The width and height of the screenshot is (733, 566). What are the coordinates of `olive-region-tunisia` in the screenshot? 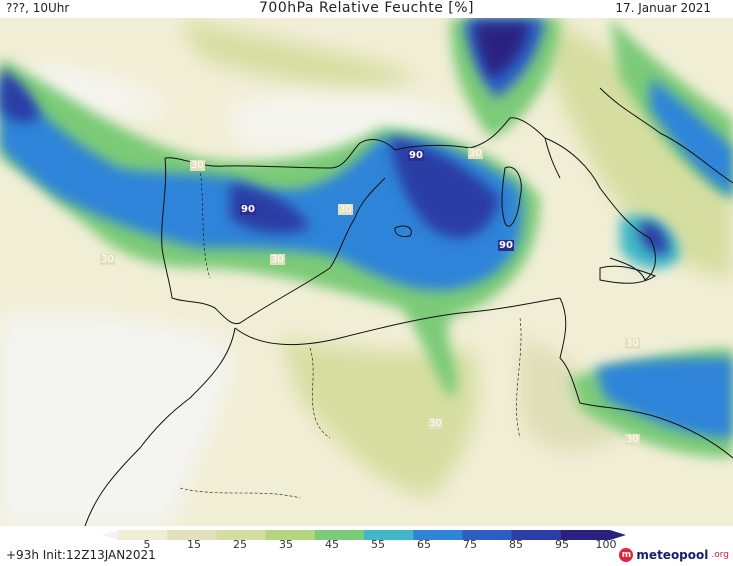 It's located at (570, 395).